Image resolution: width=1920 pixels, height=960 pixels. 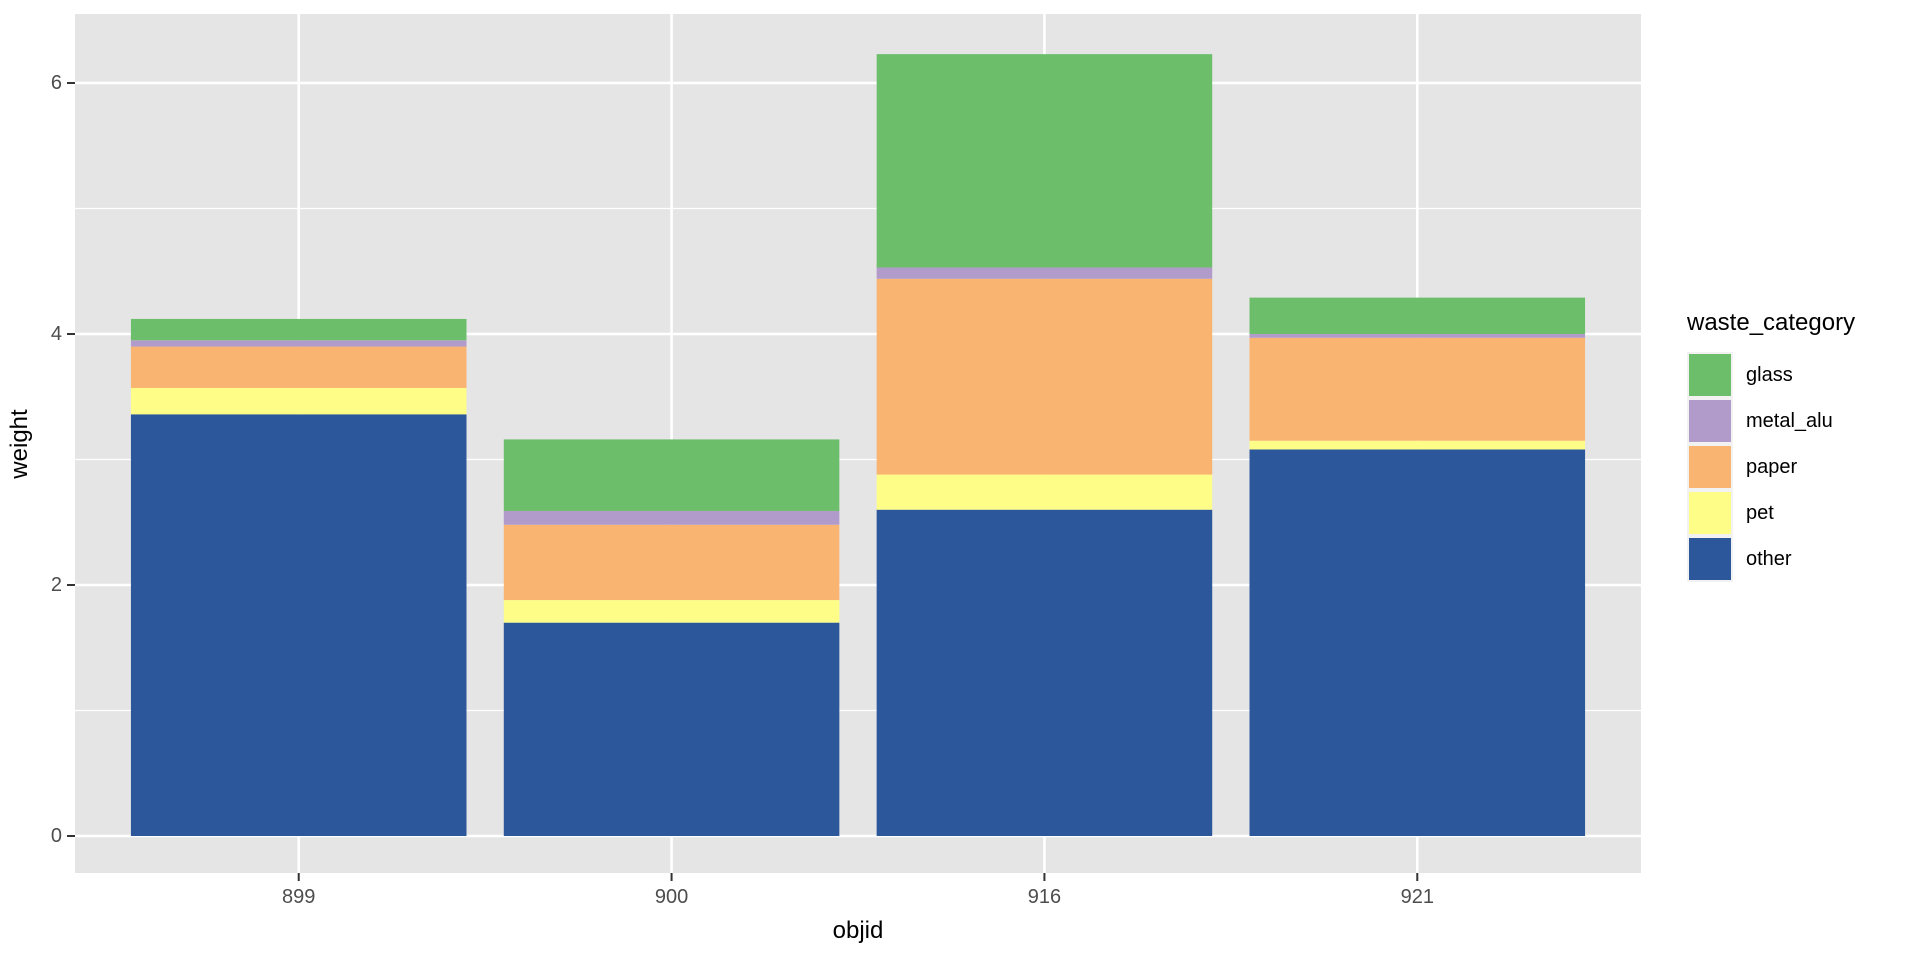 I want to click on legend-title: waste_category, so click(x=1771, y=322).